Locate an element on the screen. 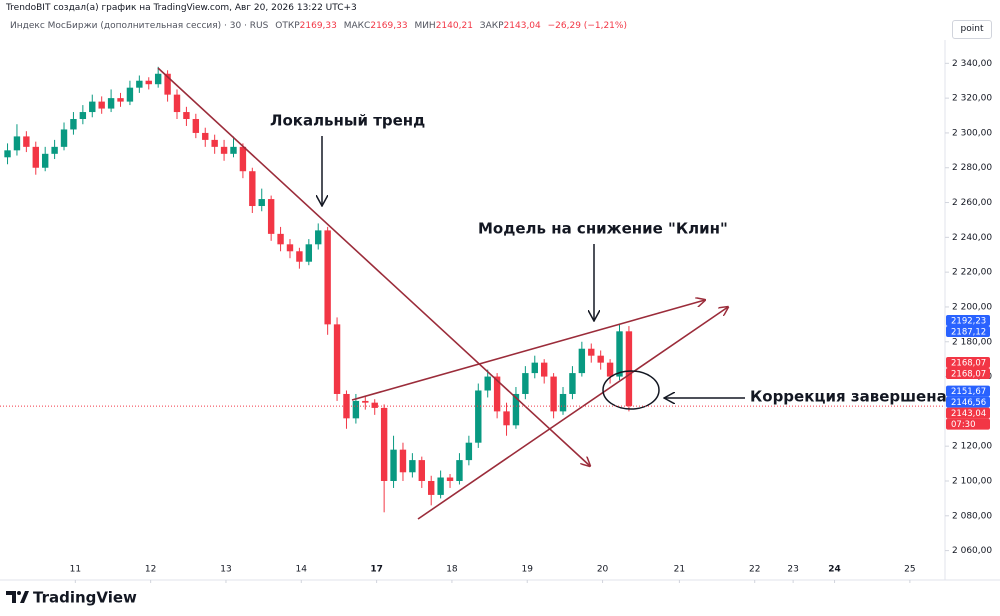  x-tick-label: 12 is located at coordinates (150, 570).